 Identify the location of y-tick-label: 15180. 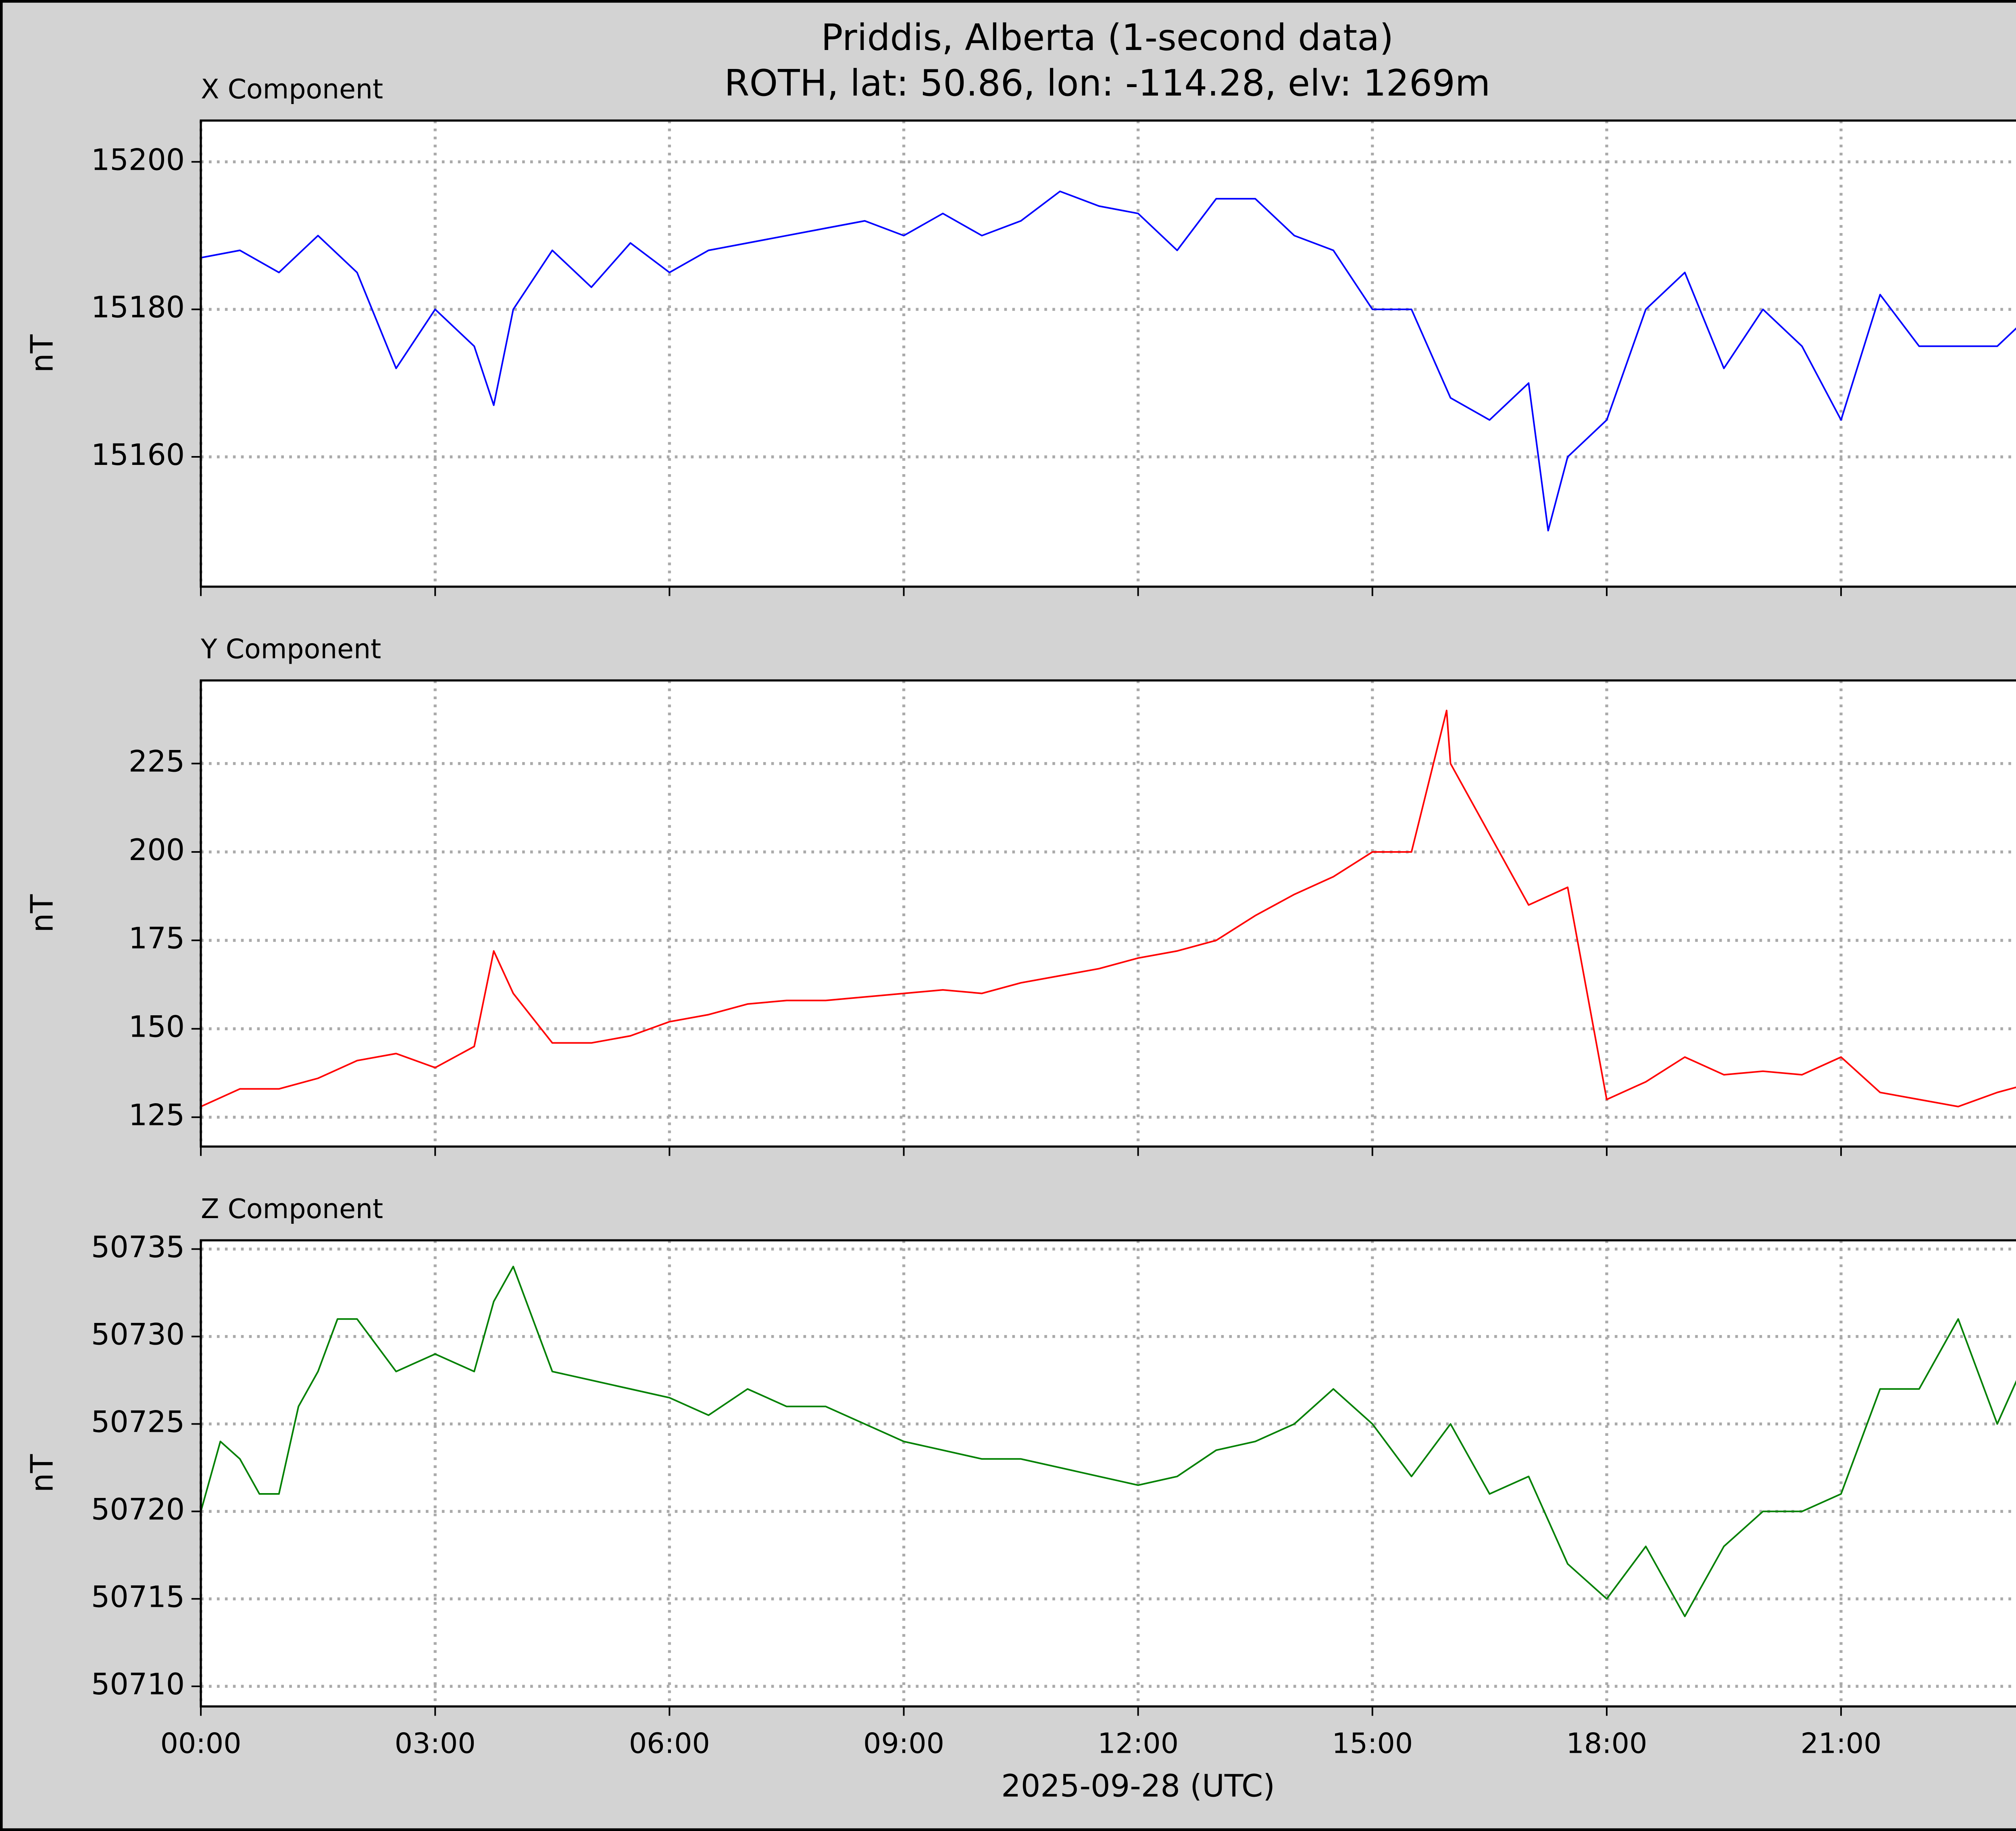
(138, 307).